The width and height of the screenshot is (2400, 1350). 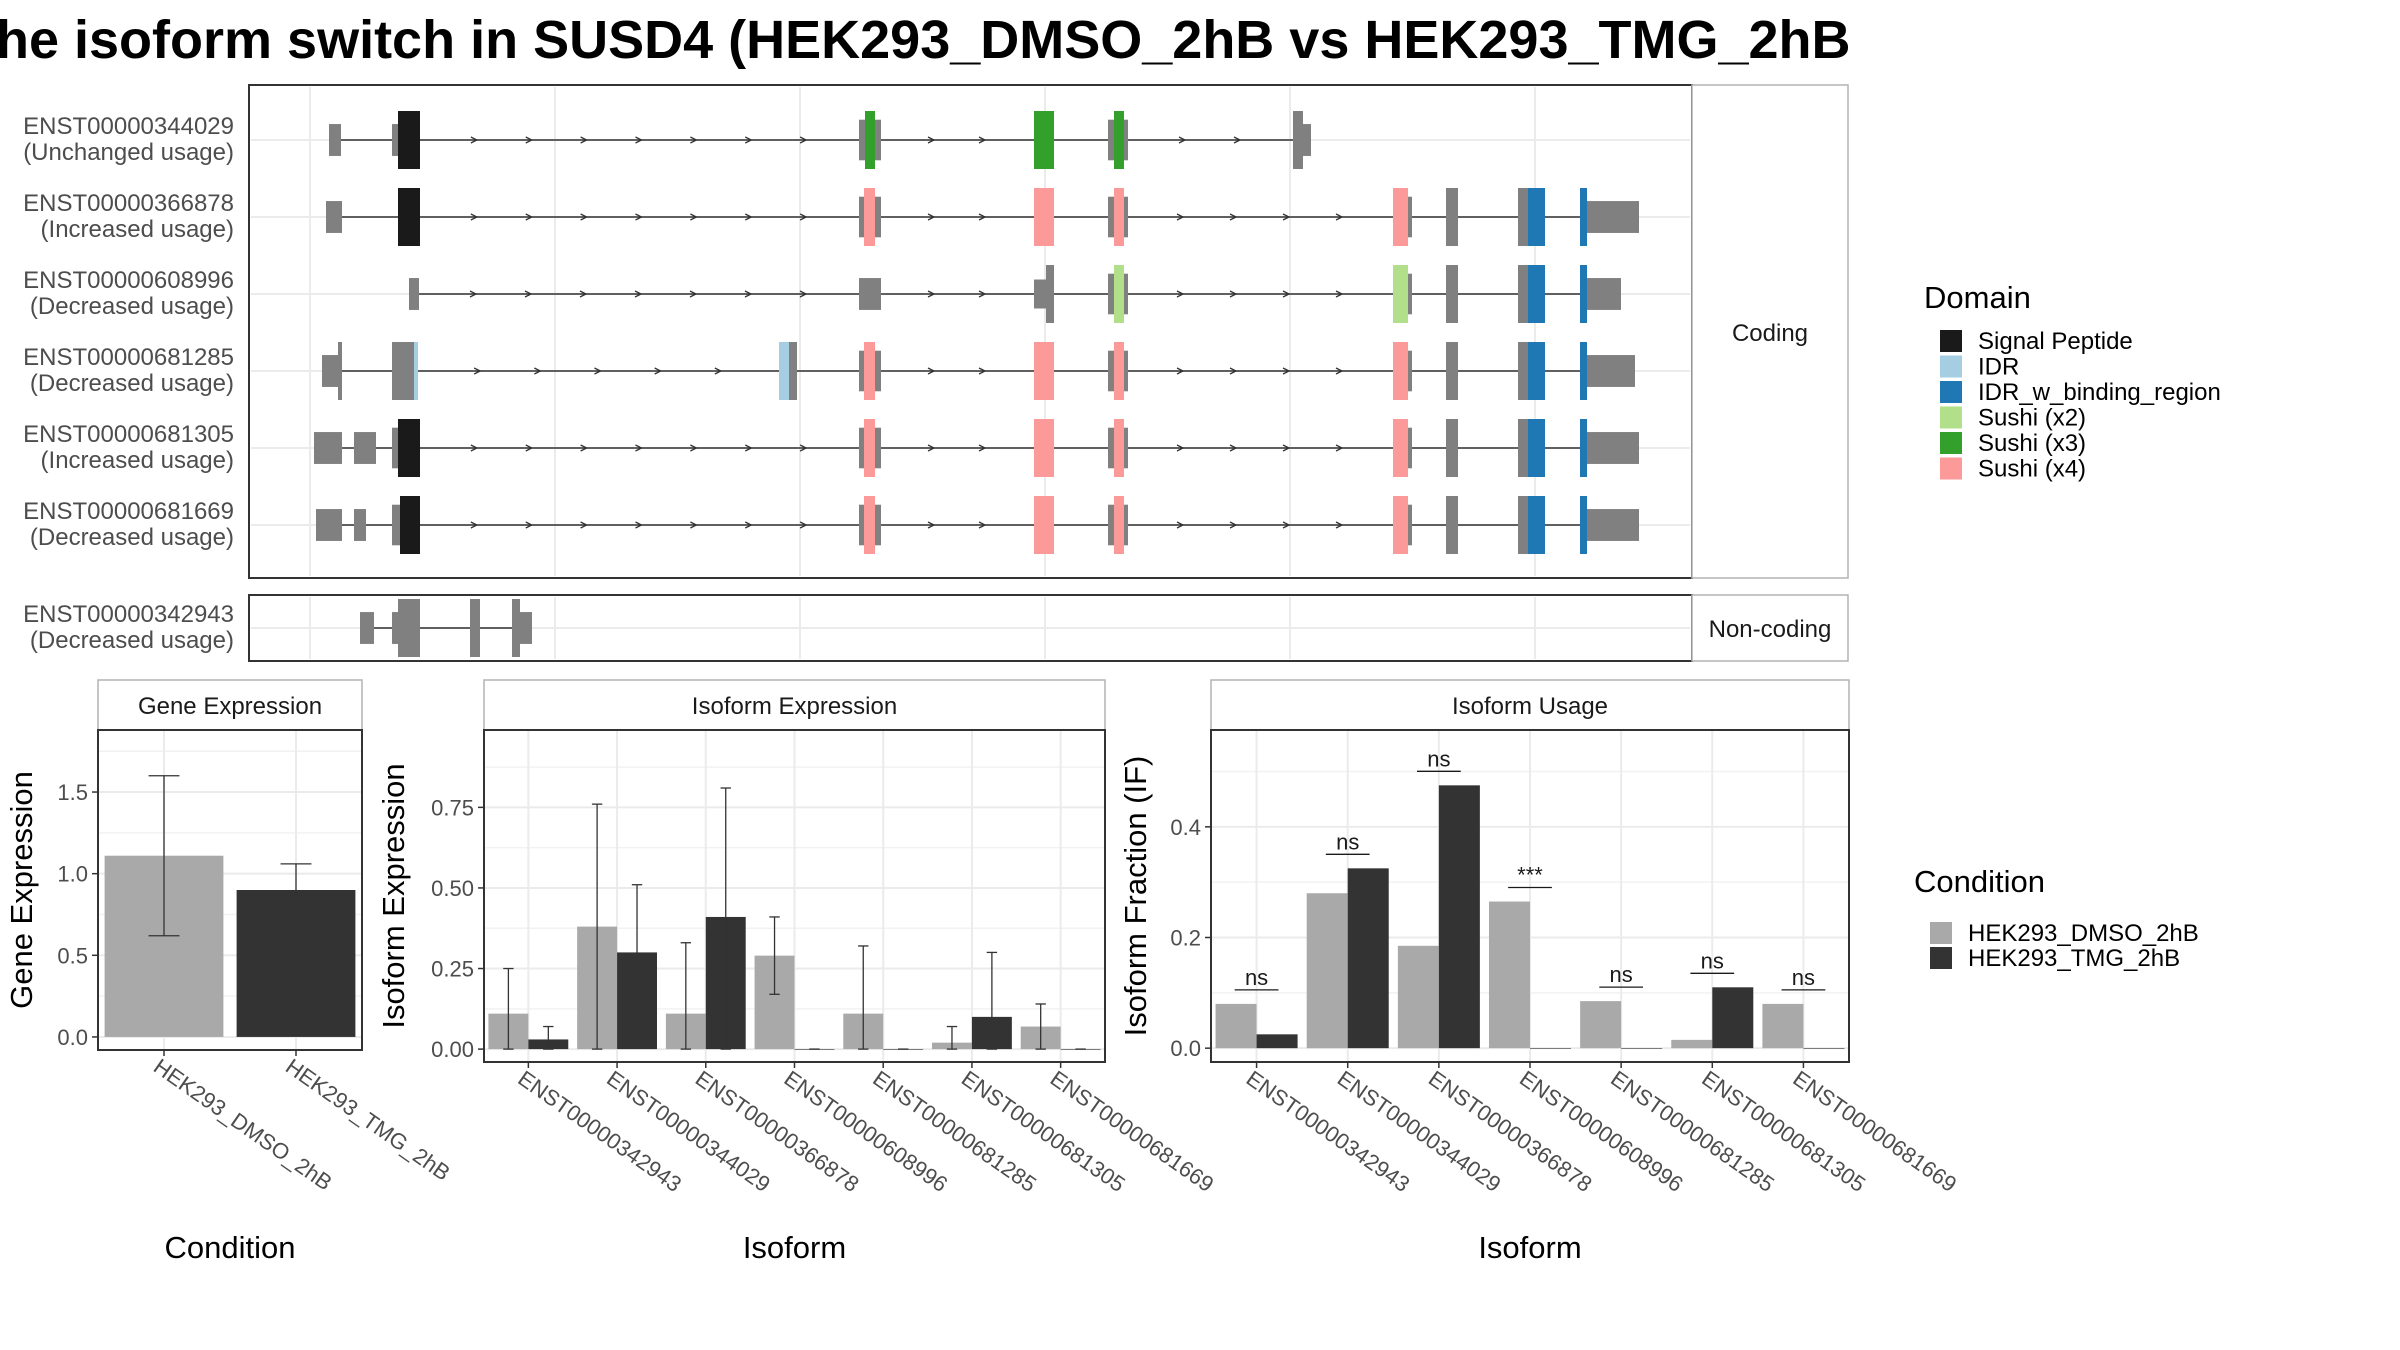 What do you see at coordinates (452, 969) in the screenshot?
I see `y-tick-label: 0.25` at bounding box center [452, 969].